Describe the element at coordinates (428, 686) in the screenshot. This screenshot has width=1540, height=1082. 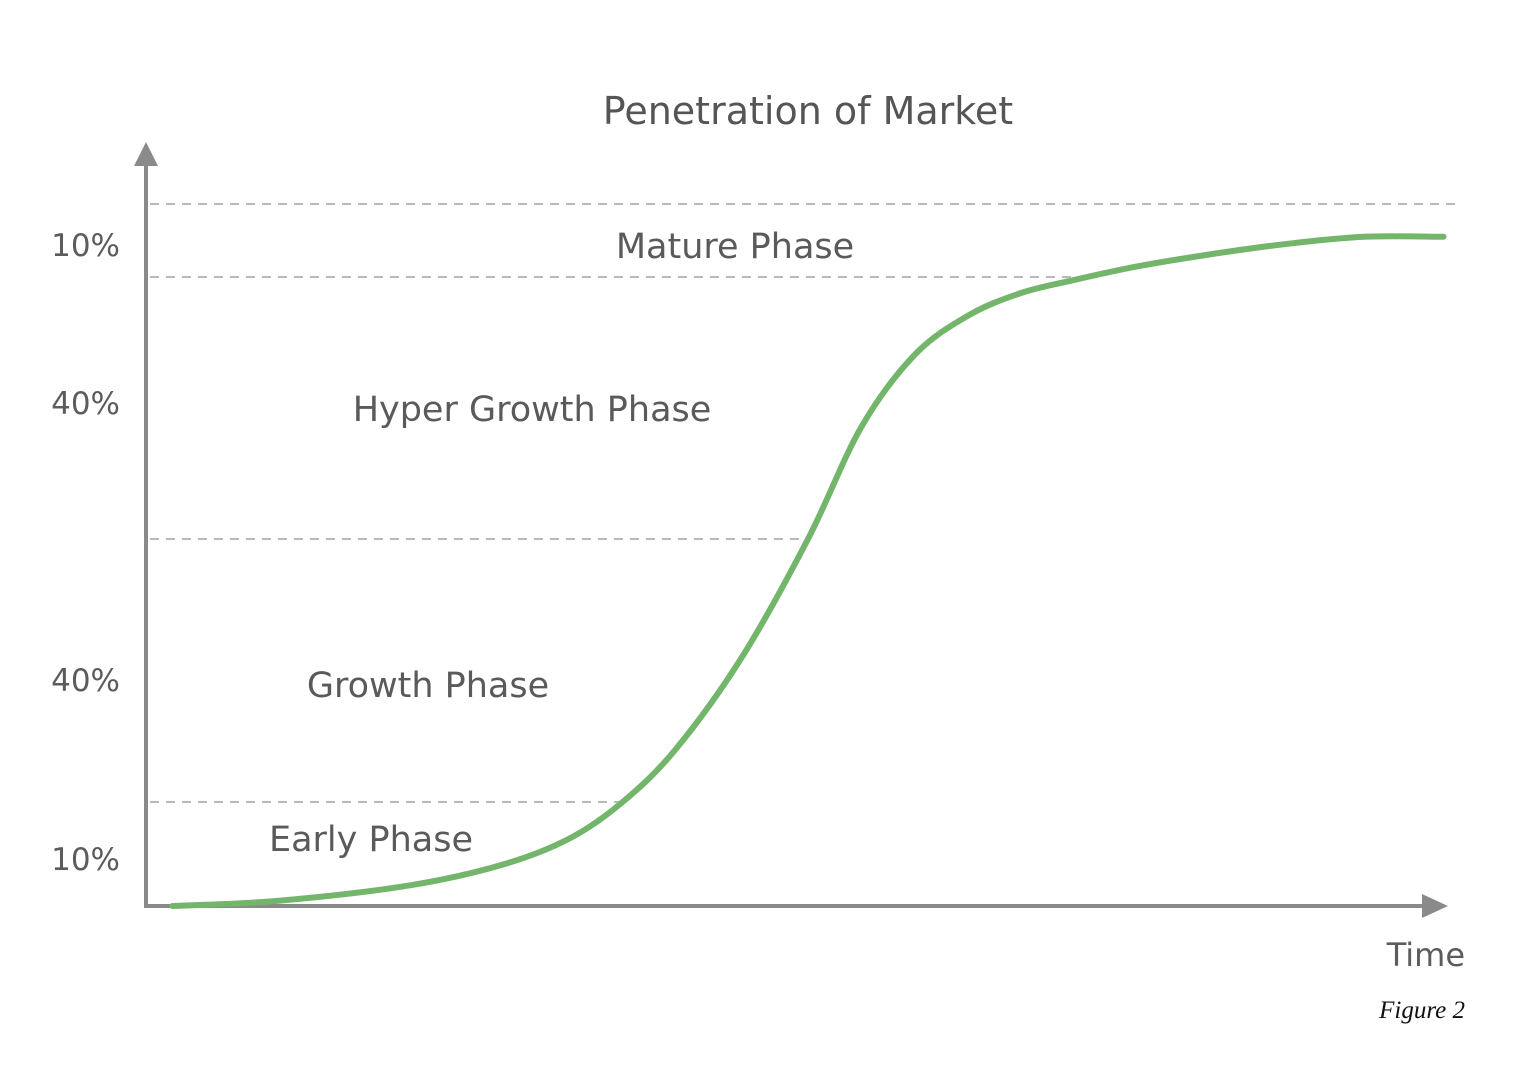
I see `phase-label-growth: Growth Phase` at that location.